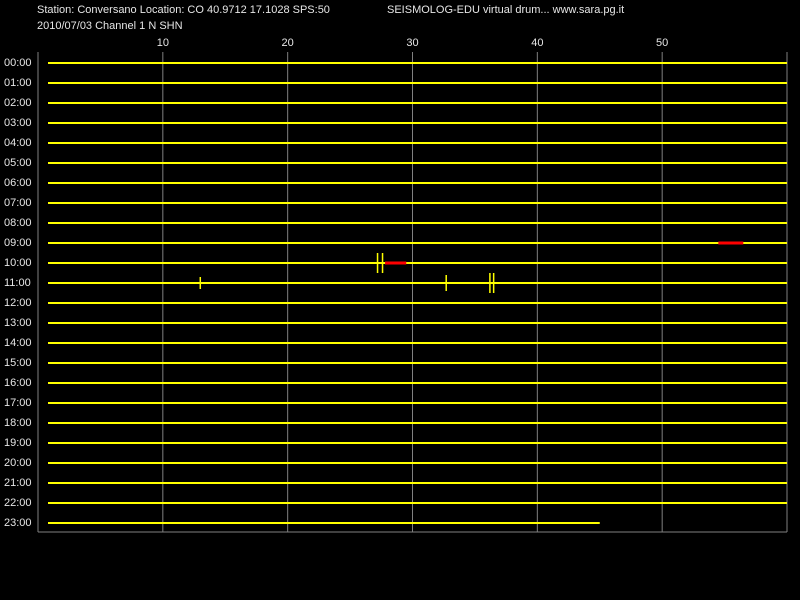 The image size is (800, 600). What do you see at coordinates (18, 443) in the screenshot?
I see `row-label: 19:00` at bounding box center [18, 443].